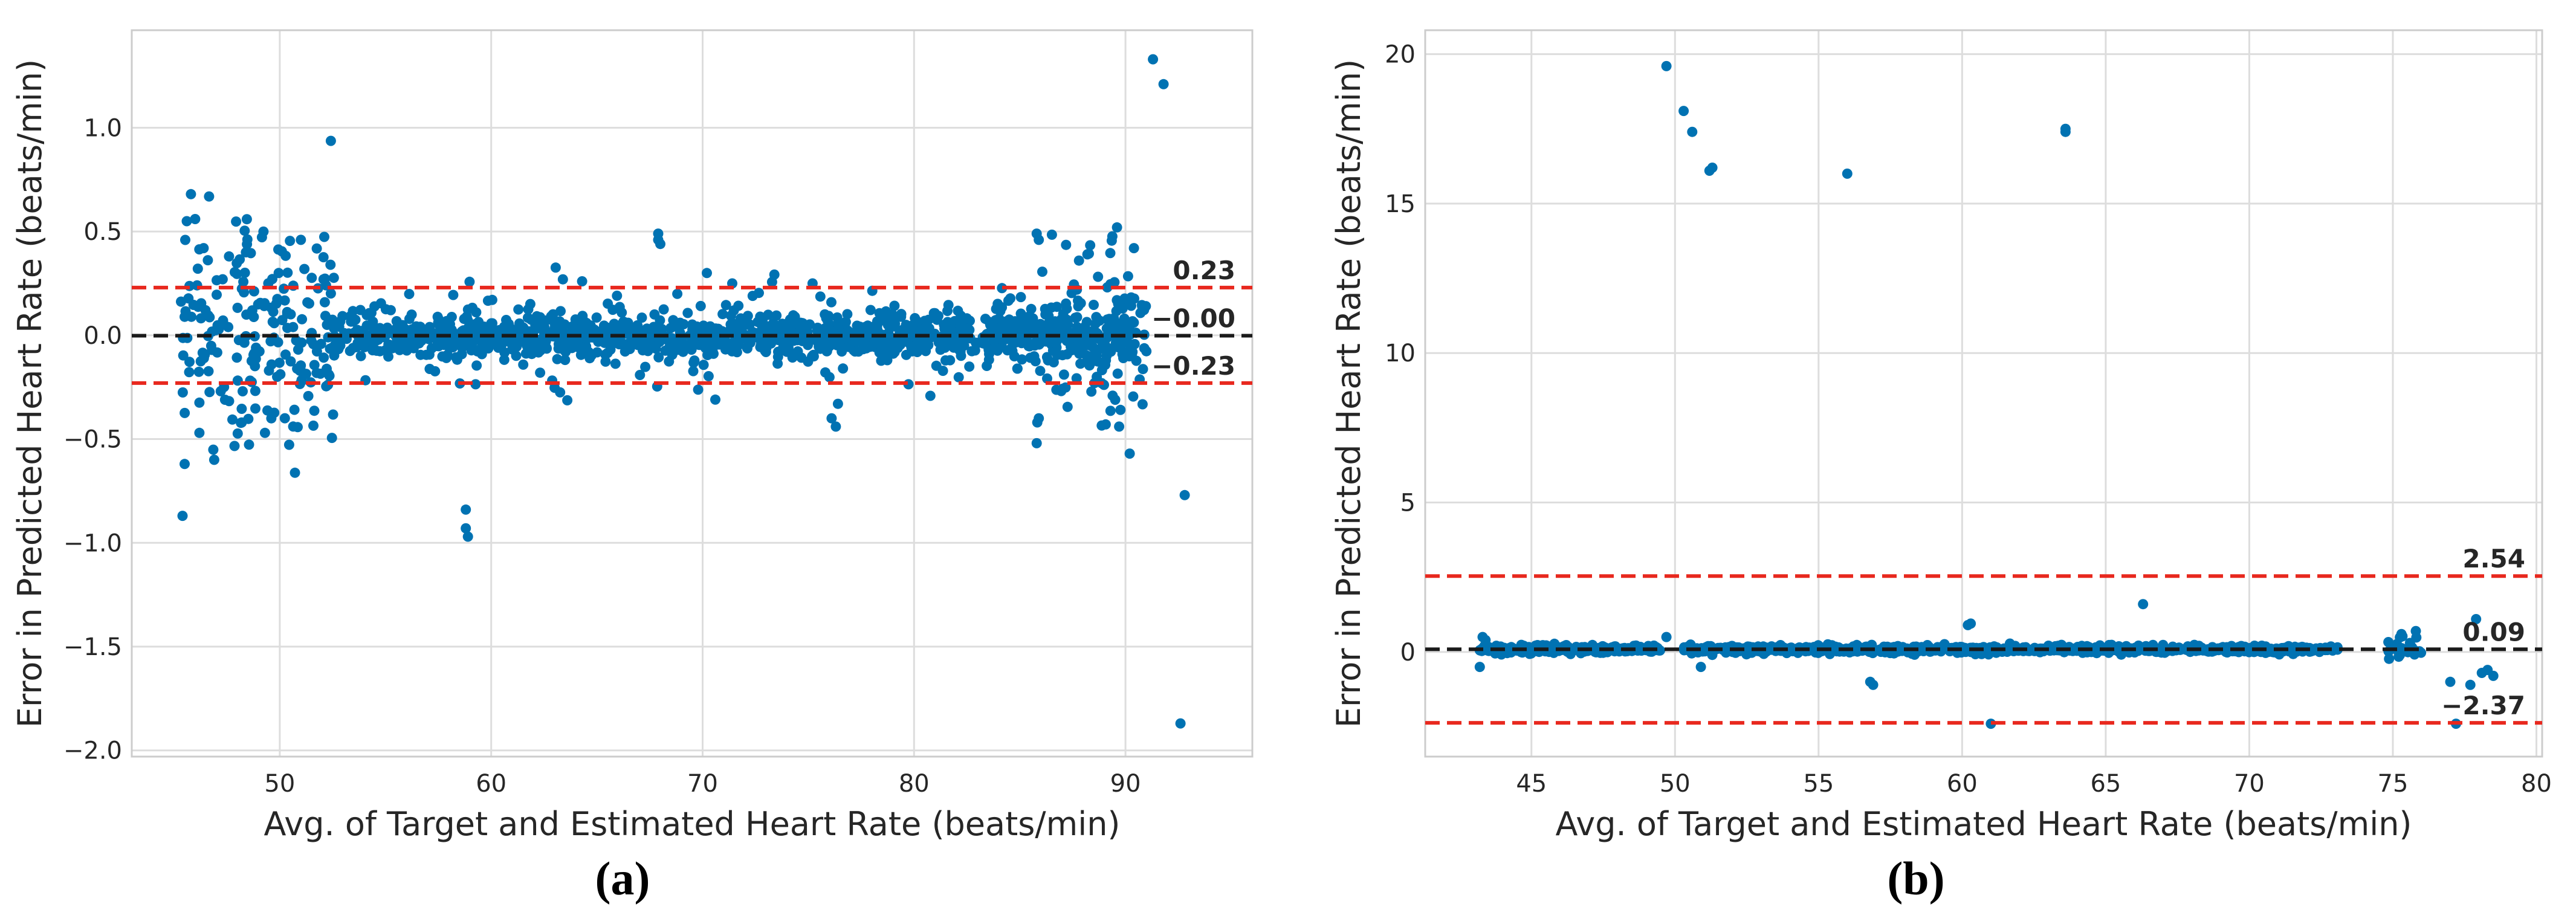 The image size is (2576, 924). What do you see at coordinates (102, 336) in the screenshot?
I see `y-tick-label: 0.0` at bounding box center [102, 336].